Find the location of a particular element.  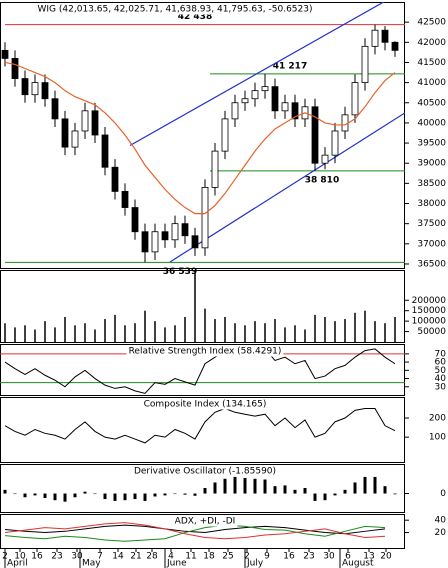

y-tick-label: 39000 is located at coordinates (431, 164).